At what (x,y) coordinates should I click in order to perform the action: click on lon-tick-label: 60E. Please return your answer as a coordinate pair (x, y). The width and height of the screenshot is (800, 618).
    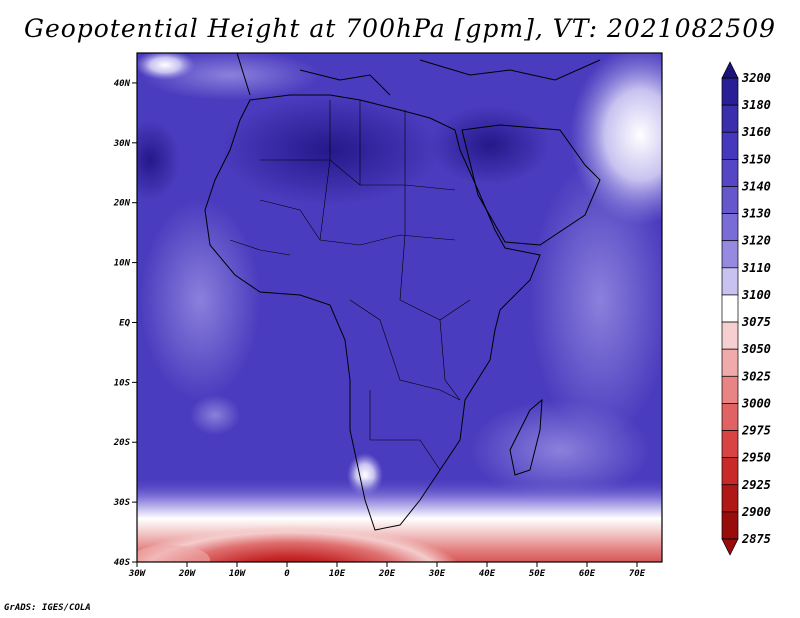
    Looking at the image, I should click on (587, 574).